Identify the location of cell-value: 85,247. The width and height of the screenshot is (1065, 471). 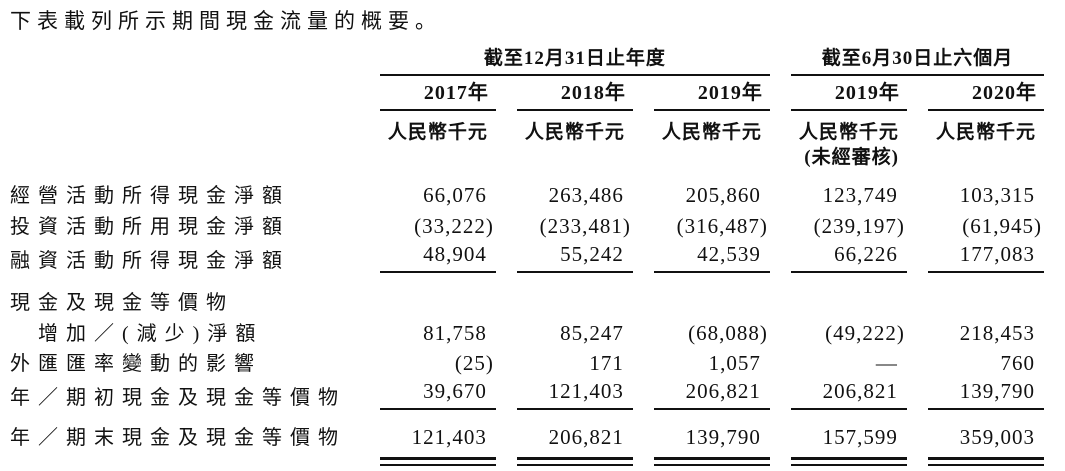
(592, 333).